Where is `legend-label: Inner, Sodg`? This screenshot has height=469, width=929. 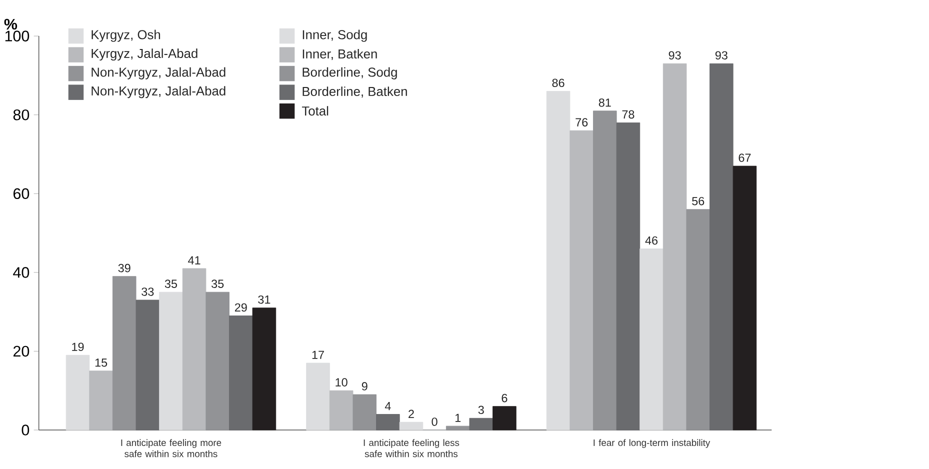
legend-label: Inner, Sodg is located at coordinates (334, 36).